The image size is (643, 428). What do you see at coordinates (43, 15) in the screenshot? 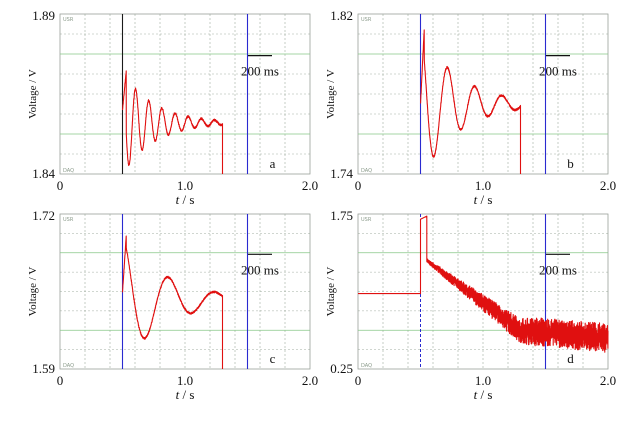
I see `y-tick-label-top: 1.89` at bounding box center [43, 15].